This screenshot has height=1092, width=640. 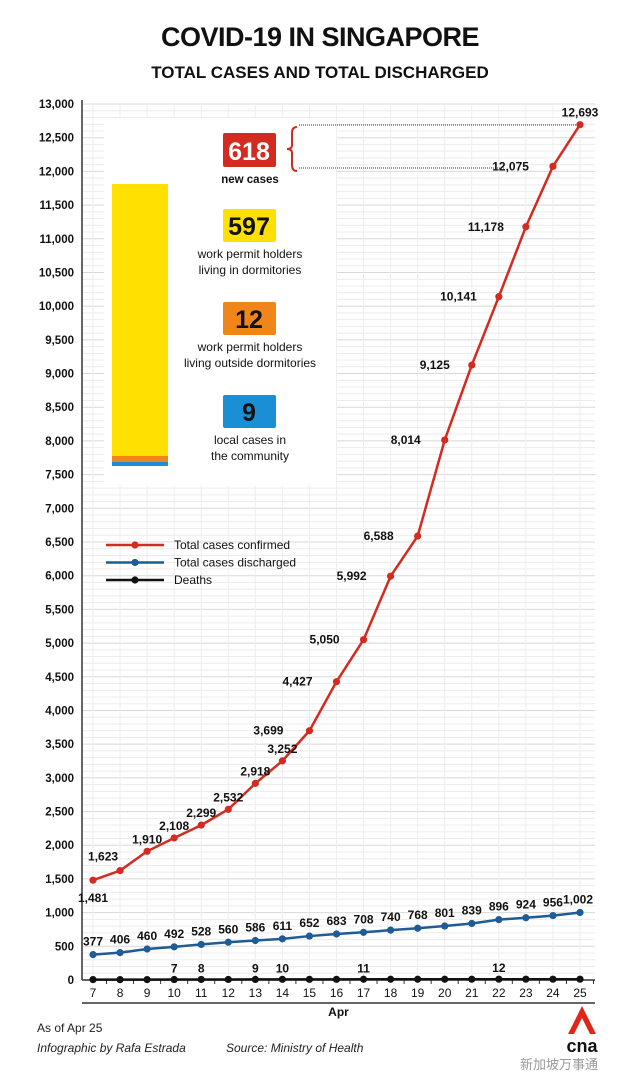 What do you see at coordinates (250, 180) in the screenshot?
I see `new-cases-label: new cases` at bounding box center [250, 180].